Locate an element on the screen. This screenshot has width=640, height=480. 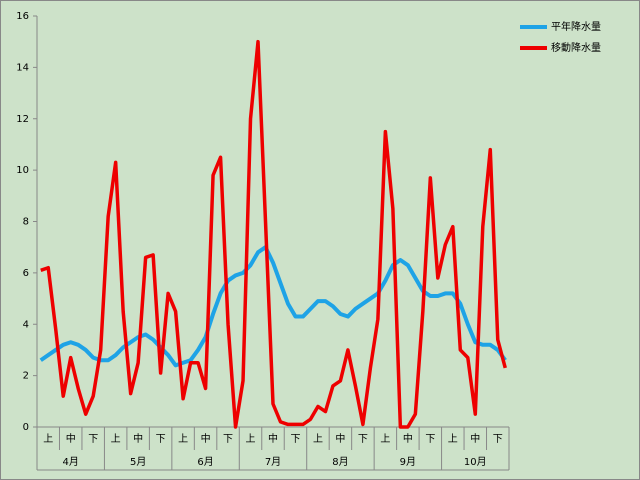
y-tick-label: 4 is located at coordinates (26, 324).